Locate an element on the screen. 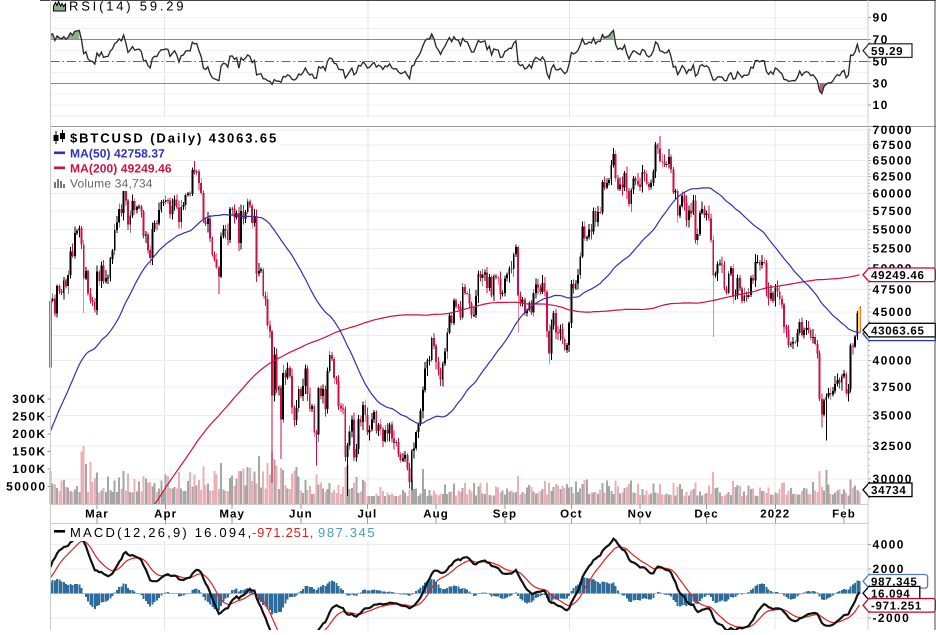 Image resolution: width=936 pixels, height=635 pixels. svg-text: 43063.65 is located at coordinates (898, 331).